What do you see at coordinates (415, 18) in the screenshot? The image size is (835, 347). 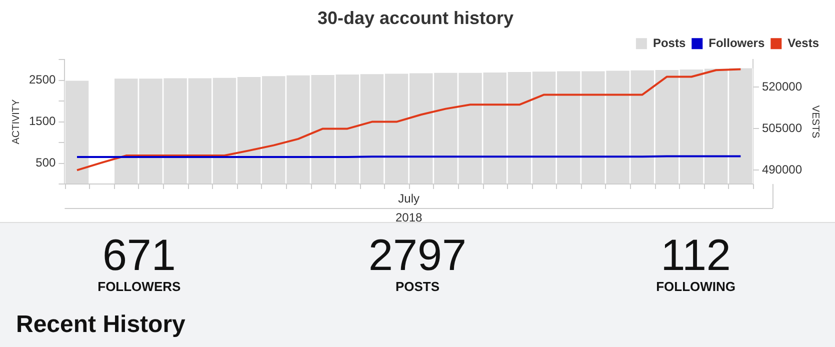 I see `chart-title: 30-day account history` at bounding box center [415, 18].